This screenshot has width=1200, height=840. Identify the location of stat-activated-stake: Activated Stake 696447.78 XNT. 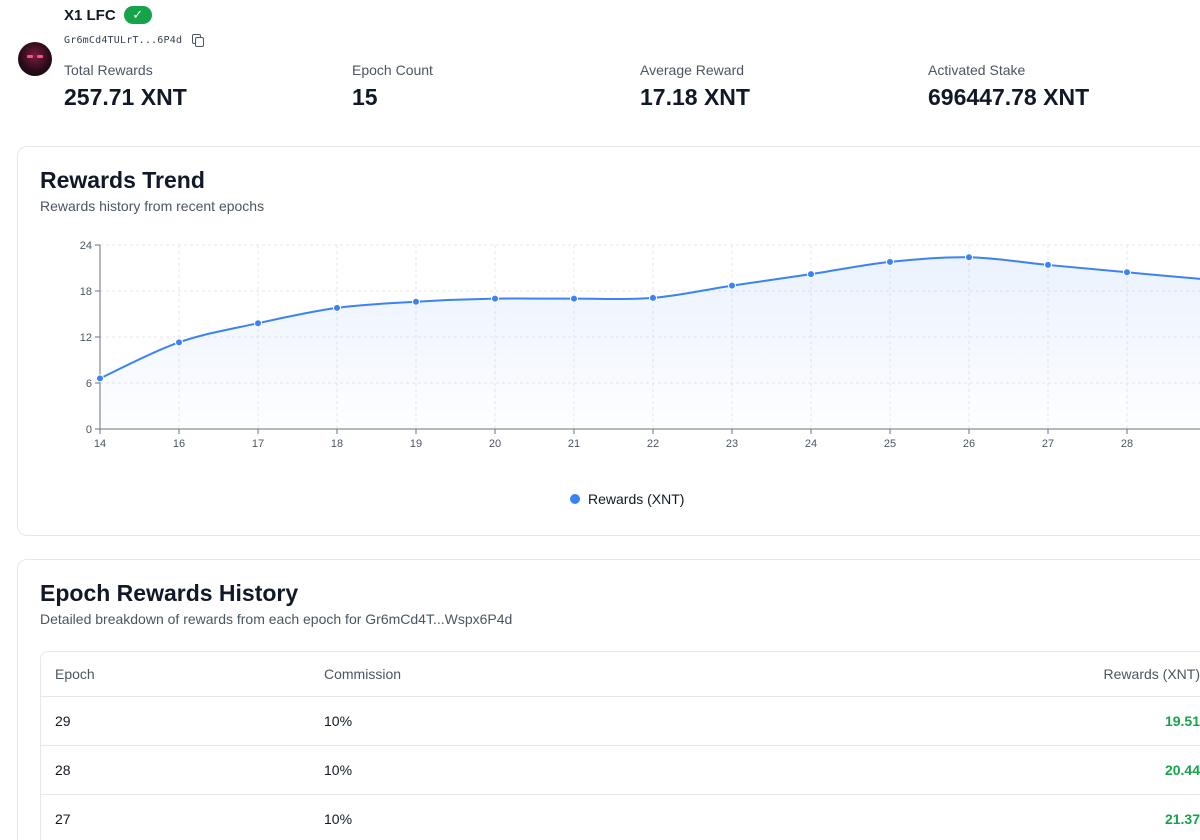
(1008, 86).